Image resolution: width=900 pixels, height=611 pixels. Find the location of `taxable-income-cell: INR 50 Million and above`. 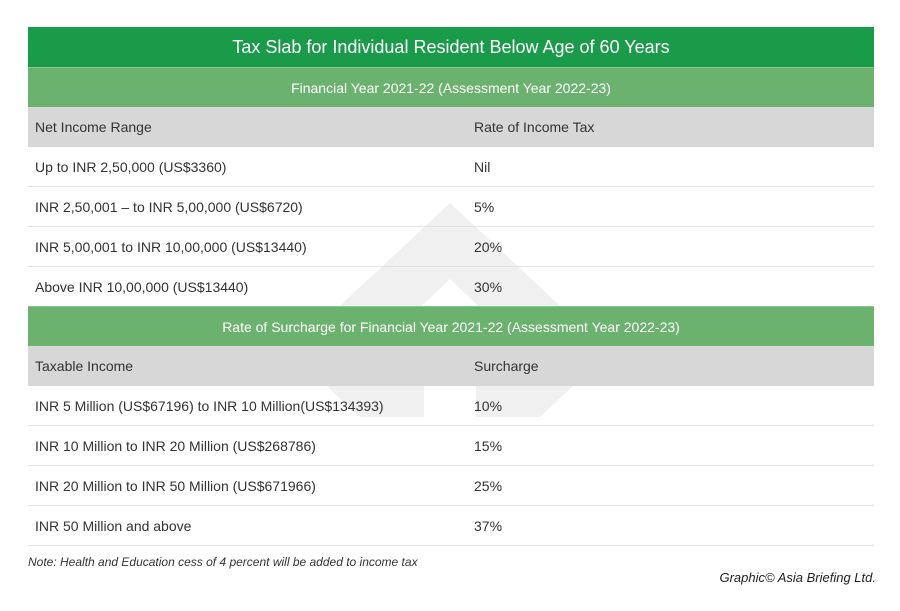

taxable-income-cell: INR 50 Million and above is located at coordinates (113, 525).